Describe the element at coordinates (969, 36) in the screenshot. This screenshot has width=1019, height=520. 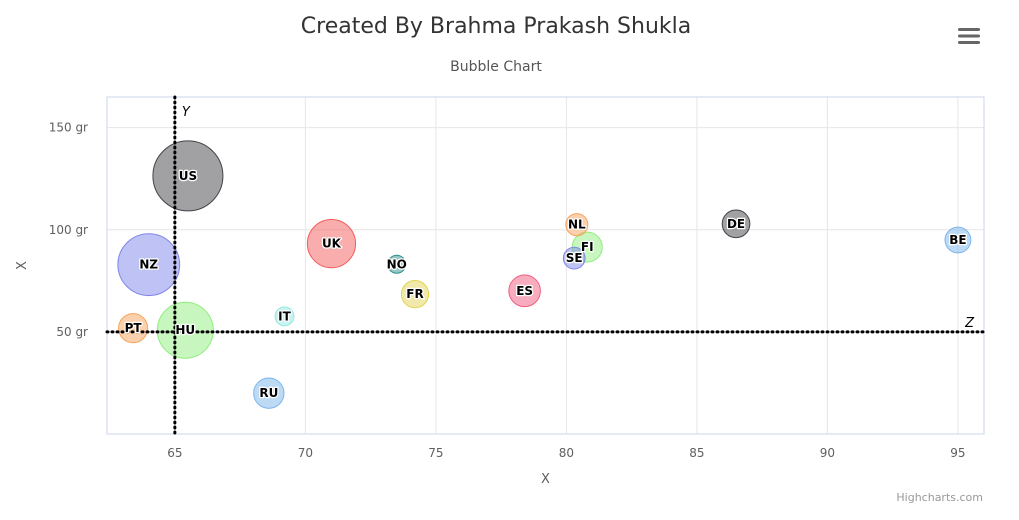
I see `hamburger-menu-icon` at that location.